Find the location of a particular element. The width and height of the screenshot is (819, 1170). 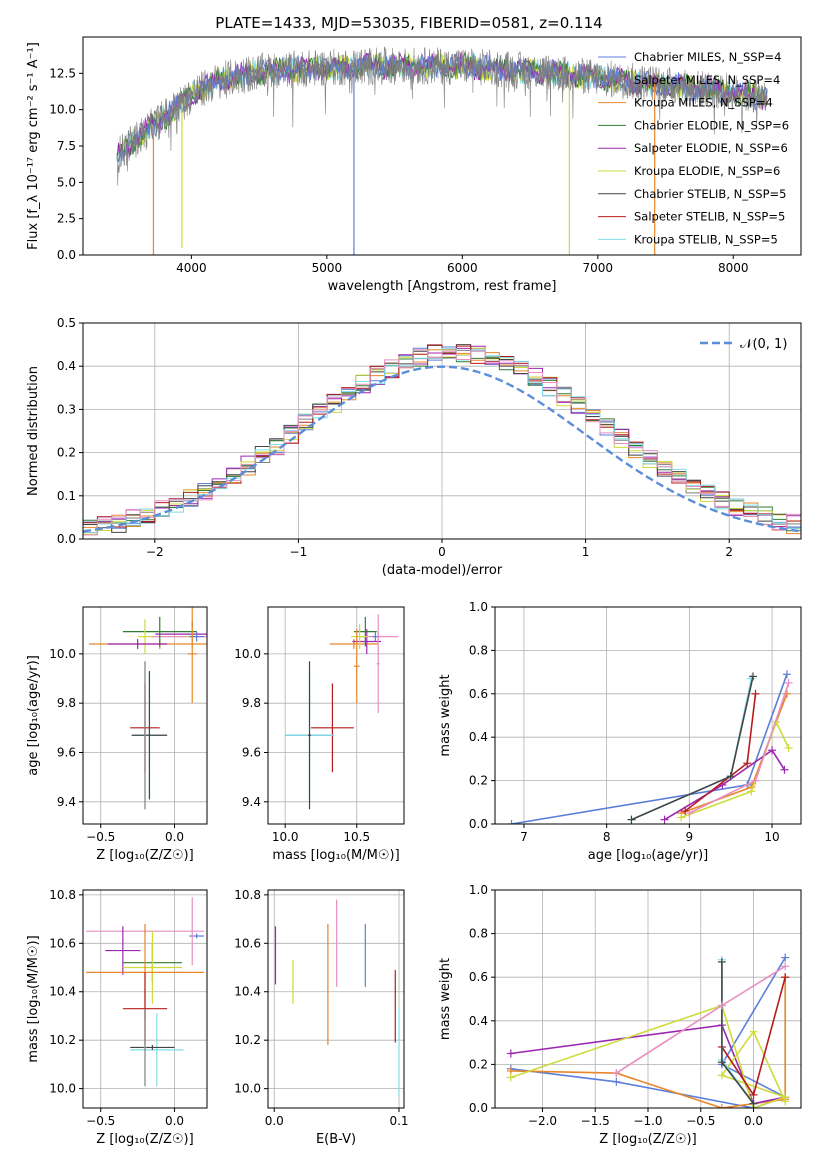

series-line-chabrier_miles is located at coordinates (649, 749).